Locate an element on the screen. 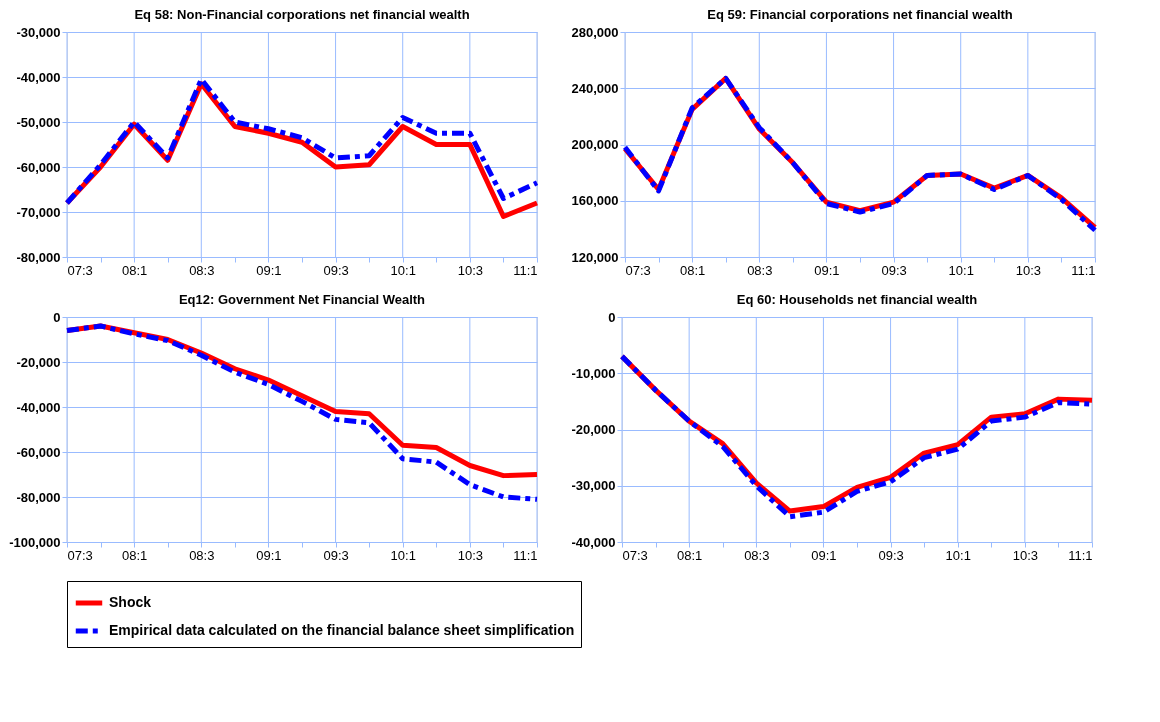 The width and height of the screenshot is (1160, 722). chart-title: Eq 59: Financial corporations net financial wealth is located at coordinates (860, 14).